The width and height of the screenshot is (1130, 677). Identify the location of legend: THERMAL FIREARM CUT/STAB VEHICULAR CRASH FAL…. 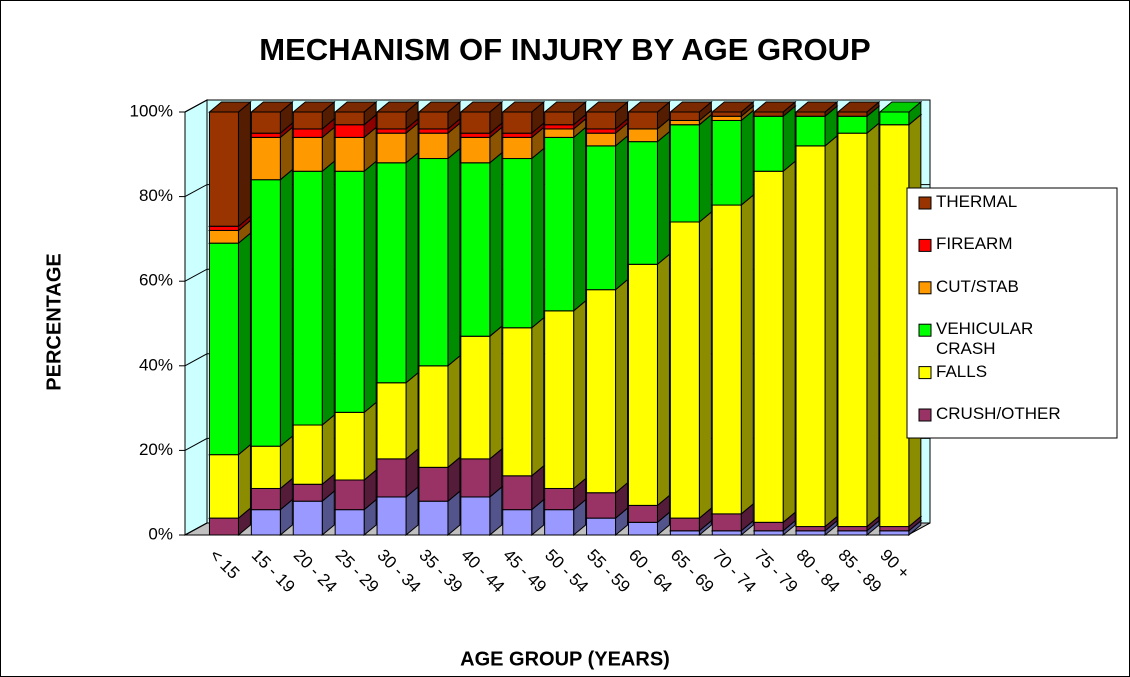
(1012, 313).